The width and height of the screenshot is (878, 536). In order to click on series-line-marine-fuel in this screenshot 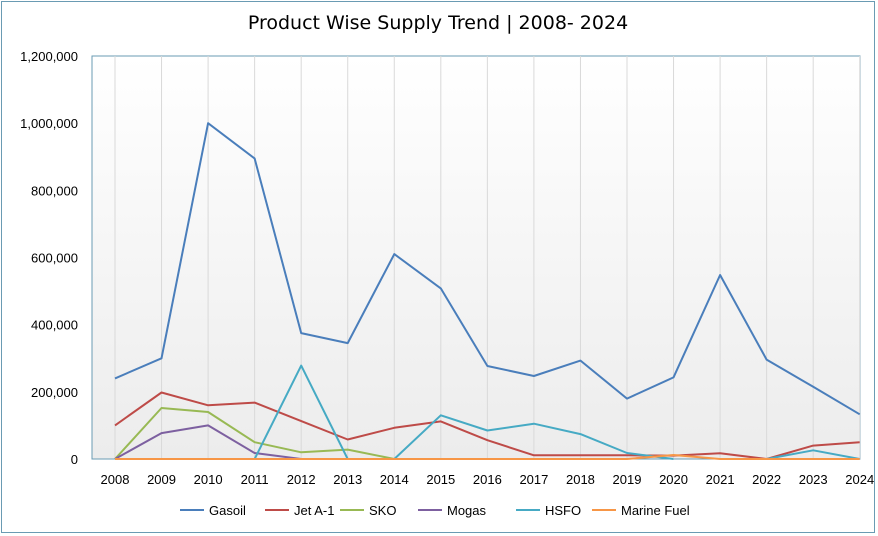, I will do `click(487, 457)`.